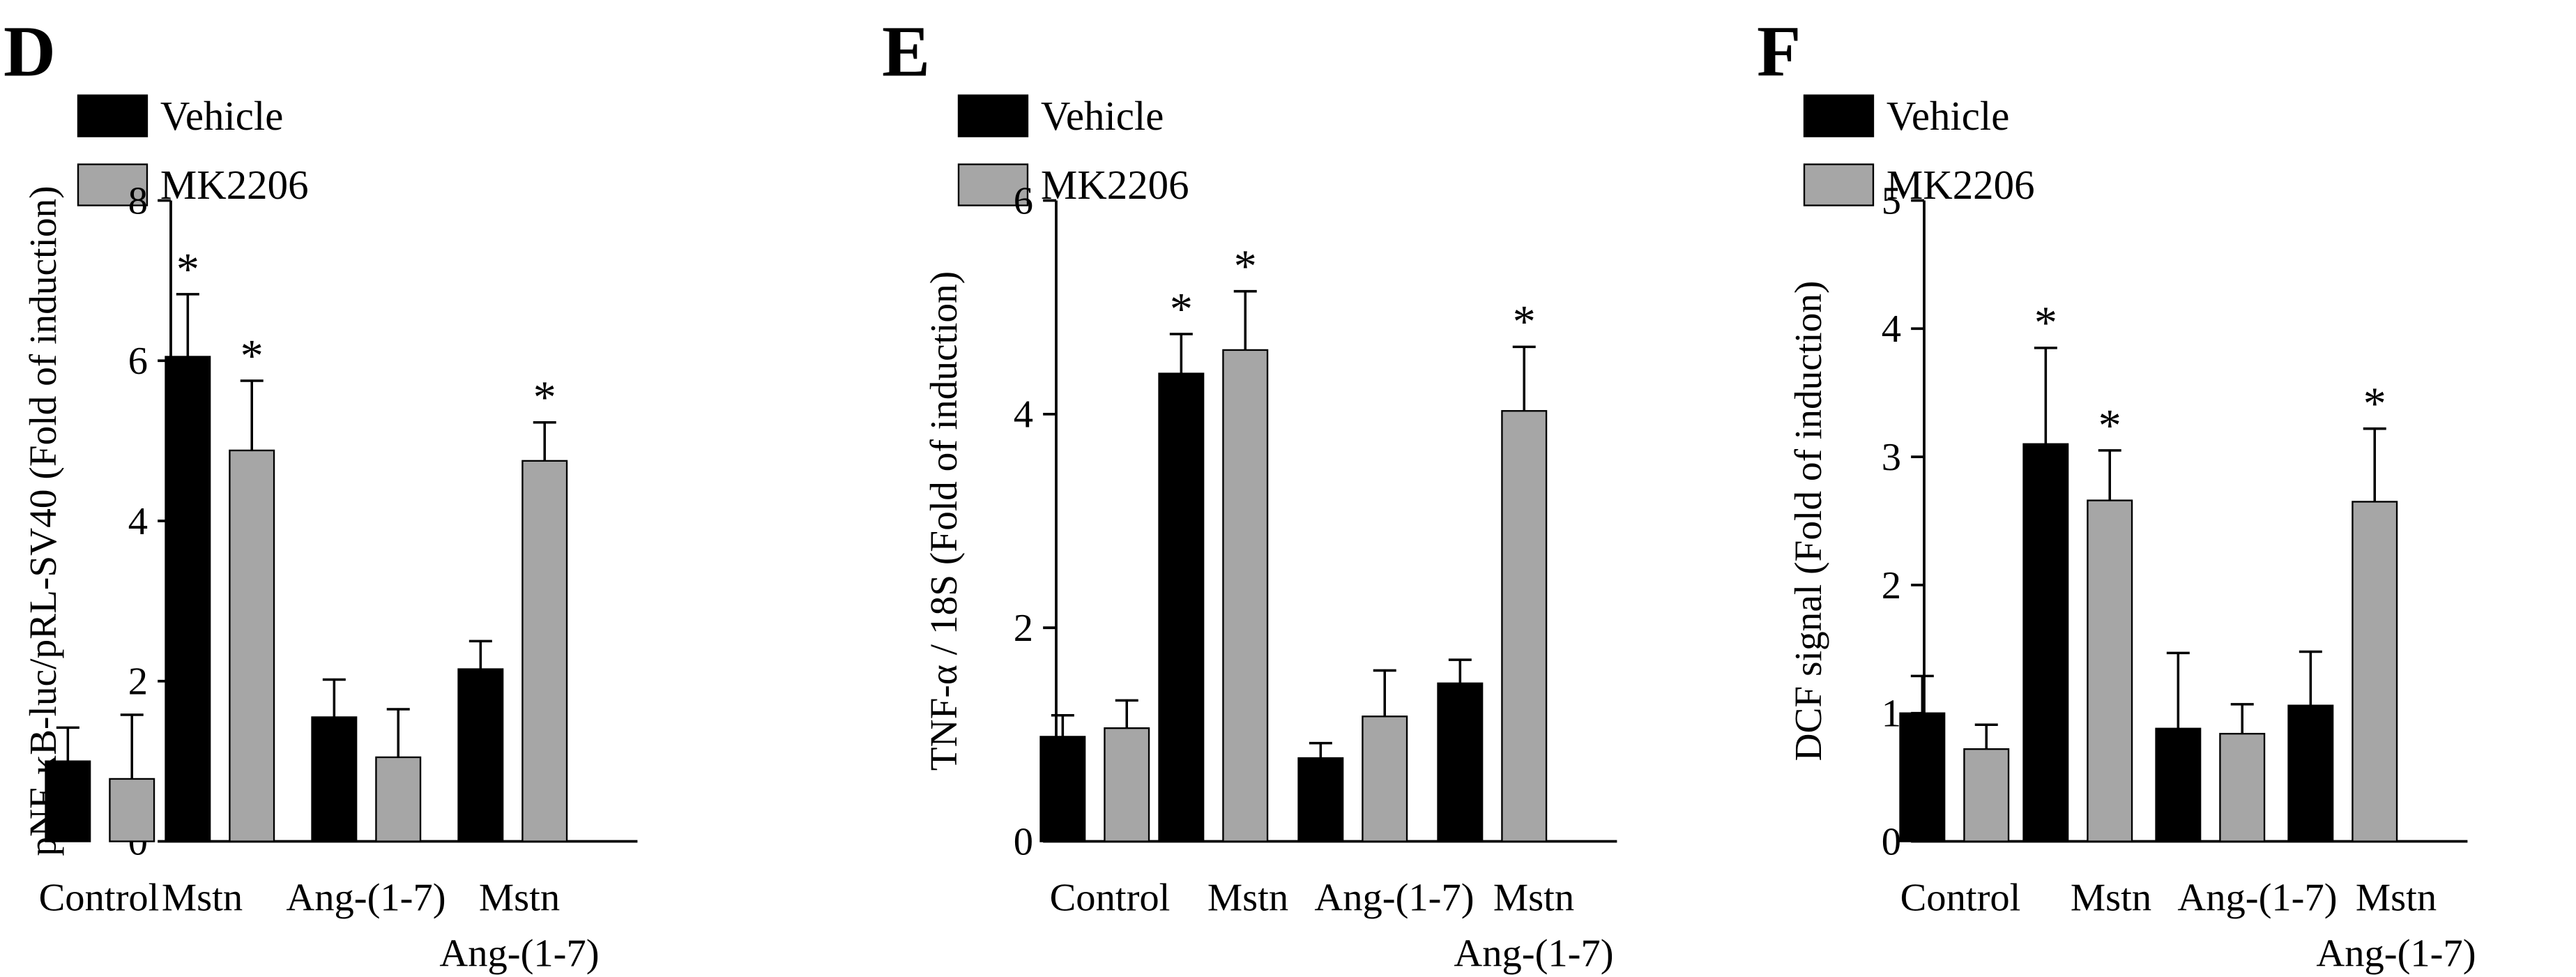 The height and width of the screenshot is (977, 2576). Describe the element at coordinates (138, 201) in the screenshot. I see `y-tick-label: 8` at that location.